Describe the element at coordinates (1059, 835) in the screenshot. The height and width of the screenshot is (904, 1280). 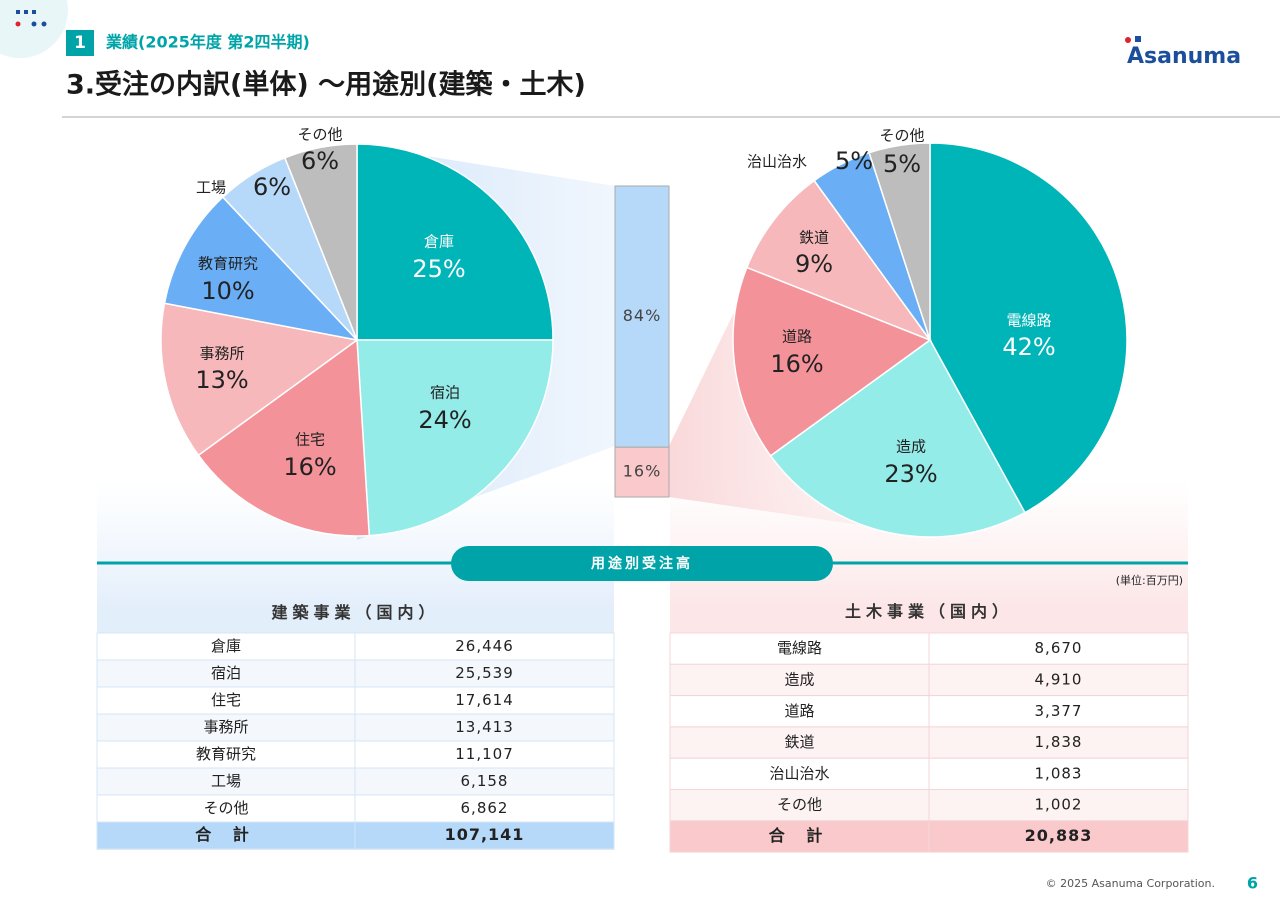
I see `cell-value: 20,883` at that location.